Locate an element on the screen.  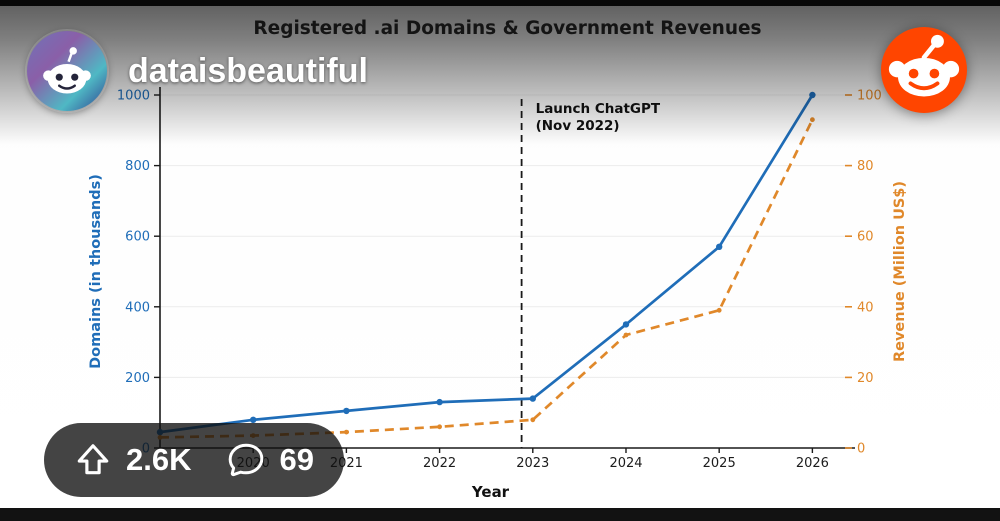
subreddit-avatar is located at coordinates (67, 71).